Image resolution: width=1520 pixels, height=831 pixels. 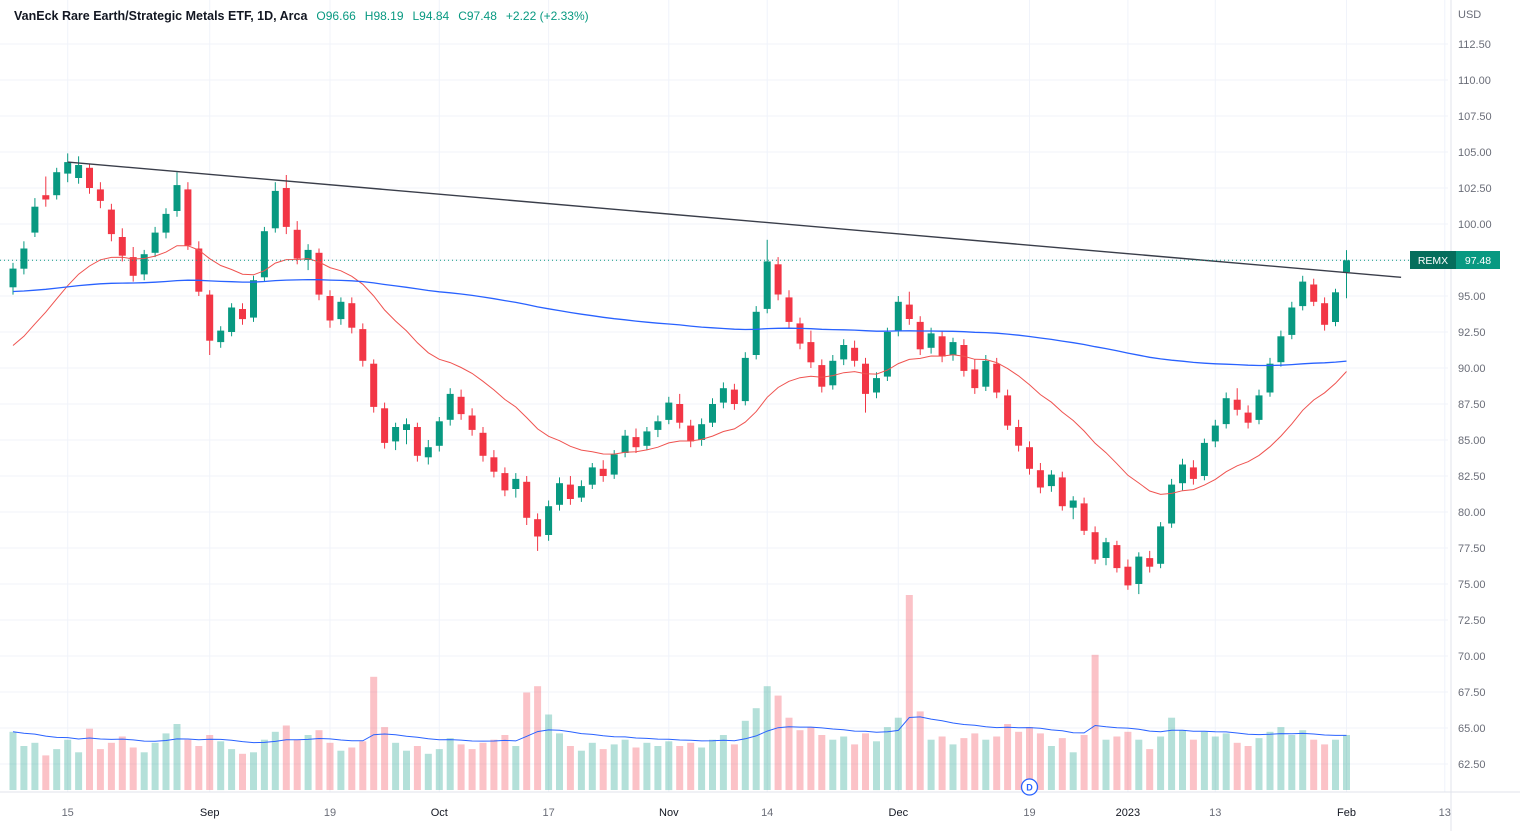 I want to click on svg-text: 105.00, so click(x=1475, y=153).